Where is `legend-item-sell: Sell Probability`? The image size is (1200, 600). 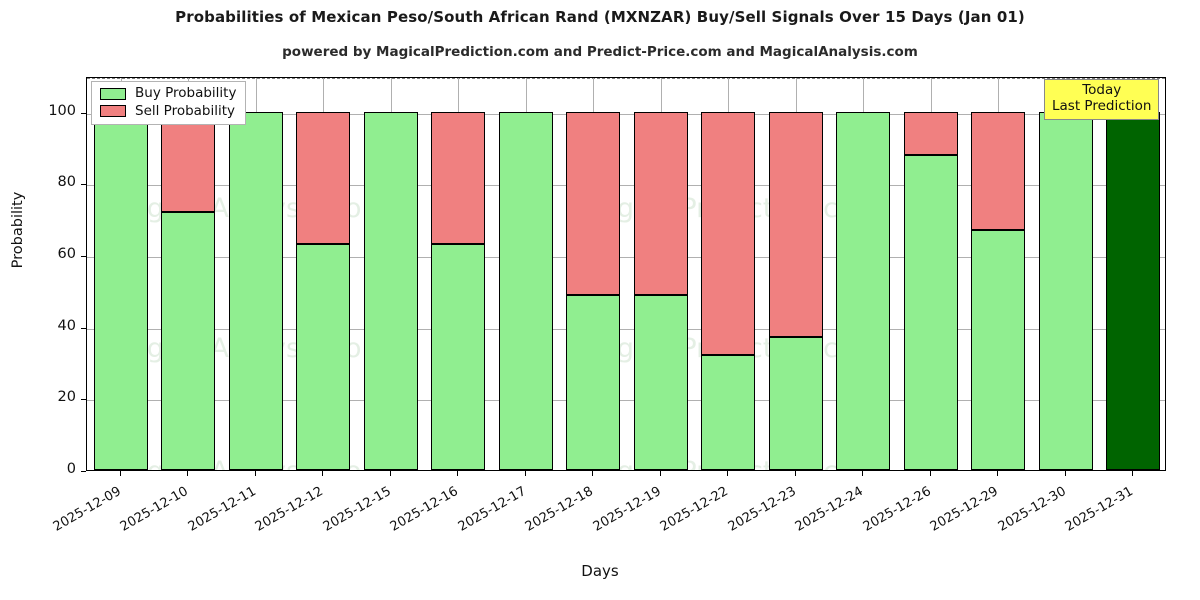
legend-item-sell: Sell Probability is located at coordinates (168, 110).